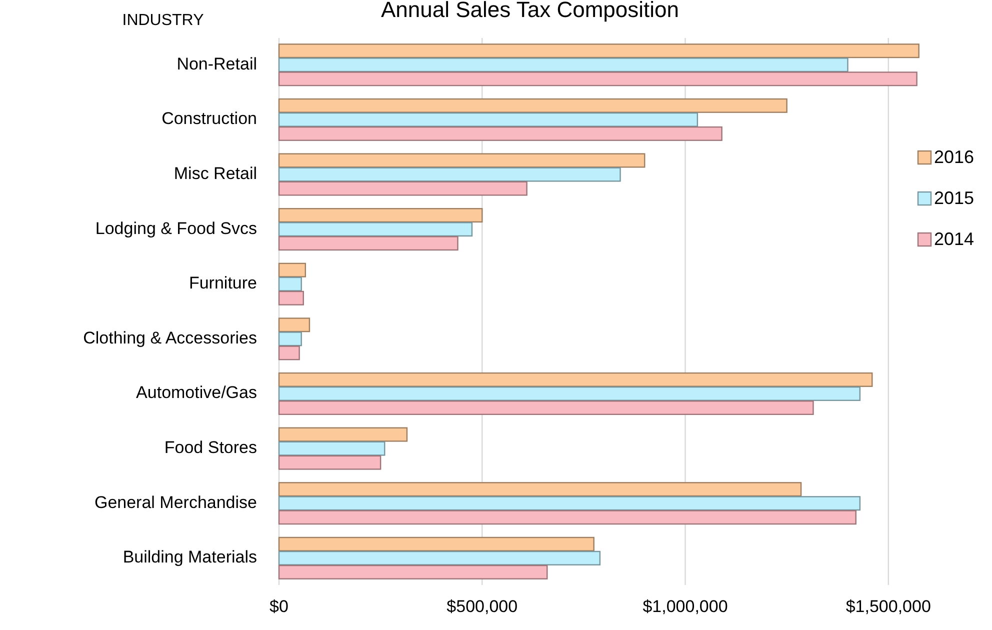 The height and width of the screenshot is (630, 992). What do you see at coordinates (216, 64) in the screenshot?
I see `y-tick-label: Non-Retail` at bounding box center [216, 64].